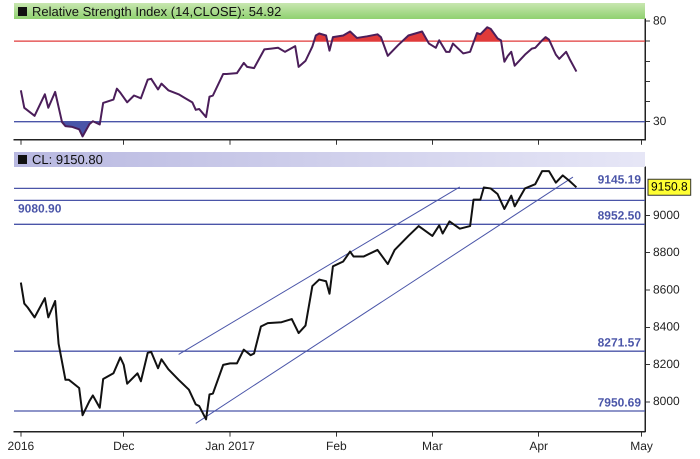  I want to click on x-tick-label: Feb, so click(337, 446).